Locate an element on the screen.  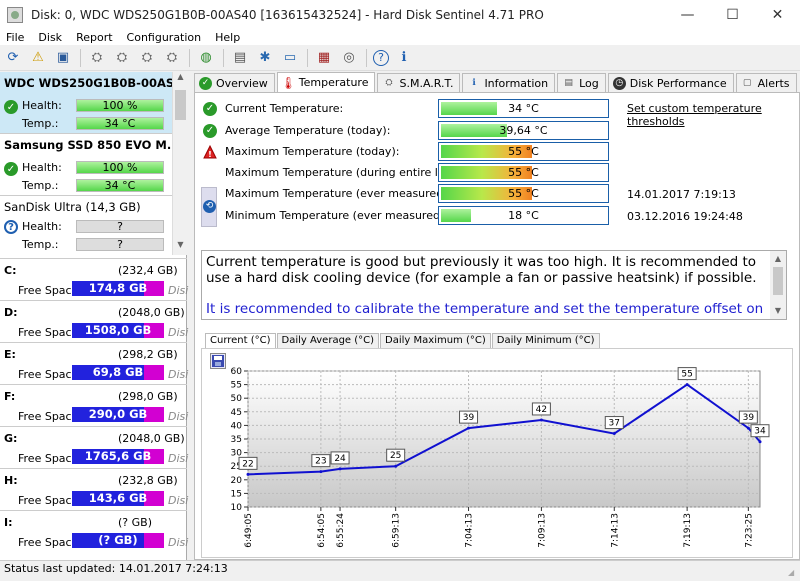
volume-item: G: (2048,0 GB) Free Space 1765,6 GB Disi is located at coordinates (94, 447).